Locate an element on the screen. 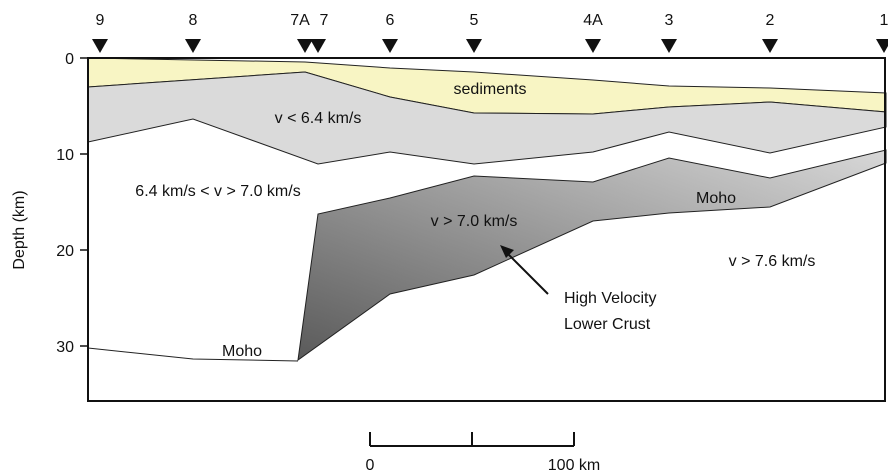  scale-bar is located at coordinates (472, 439).